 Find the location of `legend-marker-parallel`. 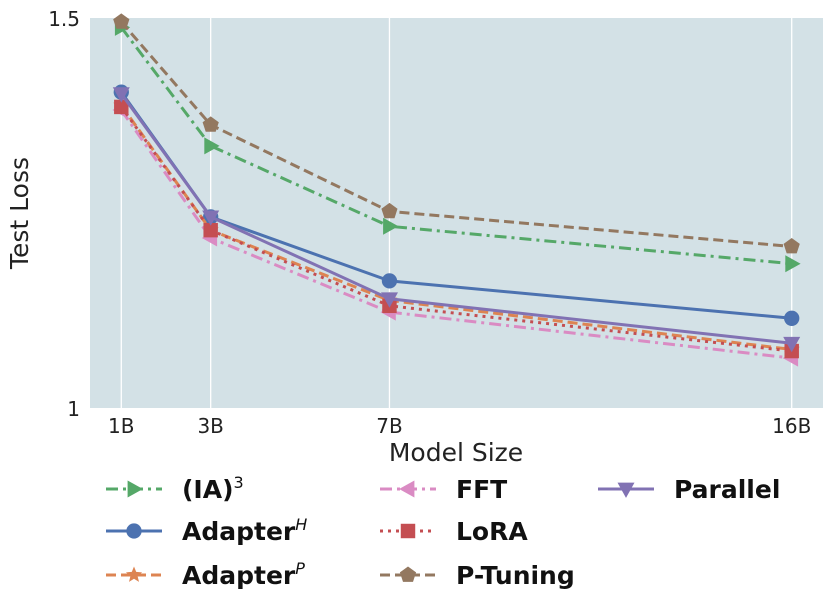

legend-marker-parallel is located at coordinates (626, 490).